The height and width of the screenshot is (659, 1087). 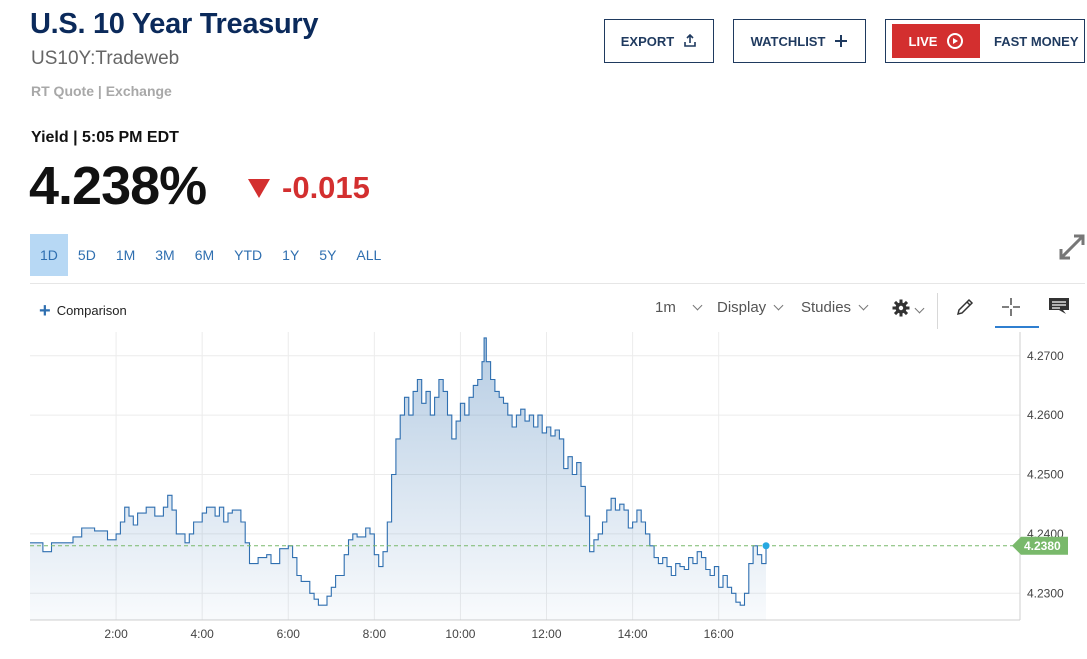 What do you see at coordinates (1059, 306) in the screenshot?
I see `comment-icon` at bounding box center [1059, 306].